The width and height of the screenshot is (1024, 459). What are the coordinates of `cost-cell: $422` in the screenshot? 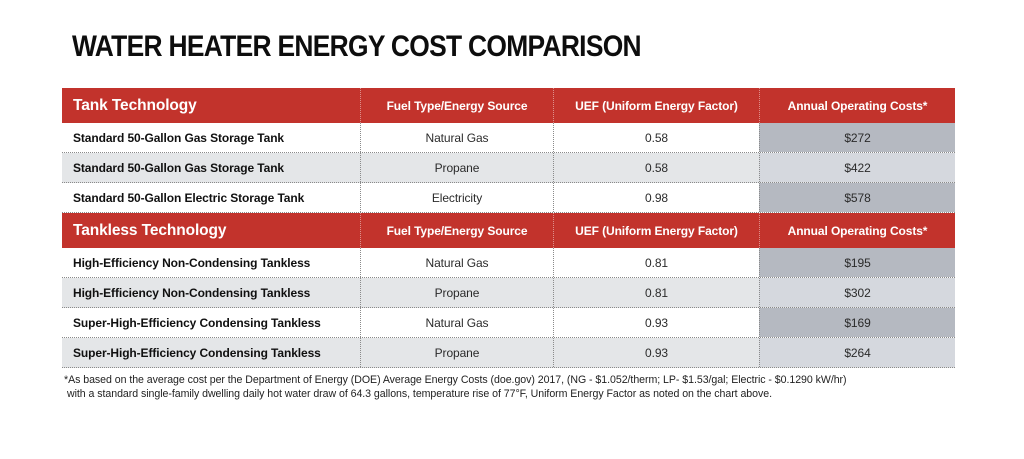 It's located at (857, 167).